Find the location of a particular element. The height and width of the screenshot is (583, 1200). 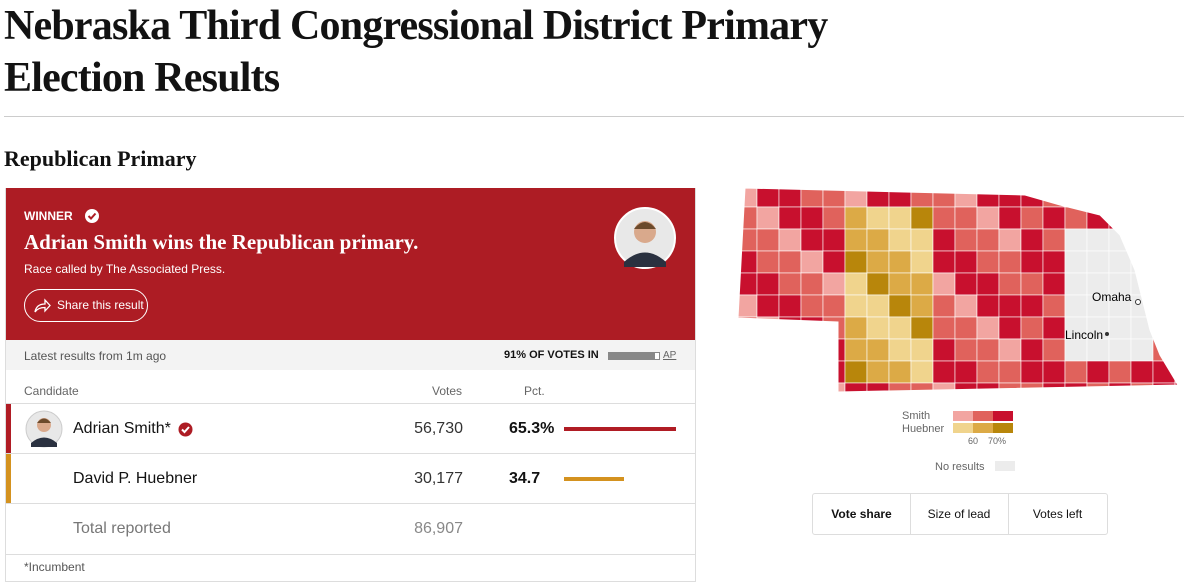

share-label: Share this result is located at coordinates (100, 305).